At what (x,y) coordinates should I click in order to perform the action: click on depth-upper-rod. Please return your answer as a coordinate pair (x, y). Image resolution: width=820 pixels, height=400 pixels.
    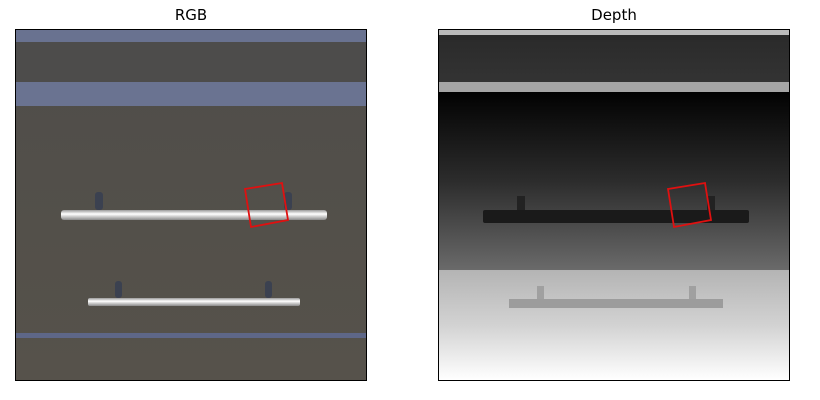
    Looking at the image, I should click on (616, 216).